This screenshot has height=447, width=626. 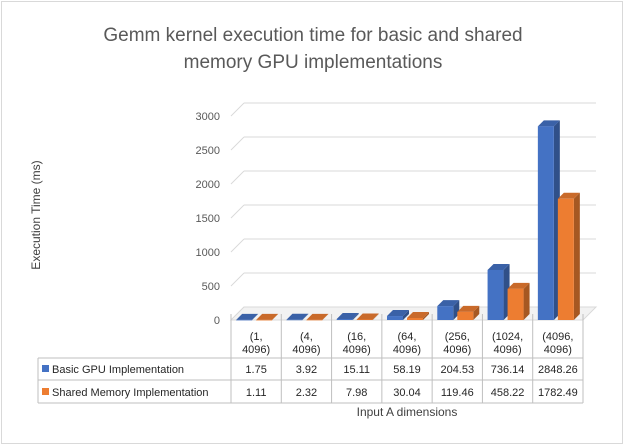 What do you see at coordinates (256, 393) in the screenshot?
I see `data-label: 1.11` at bounding box center [256, 393].